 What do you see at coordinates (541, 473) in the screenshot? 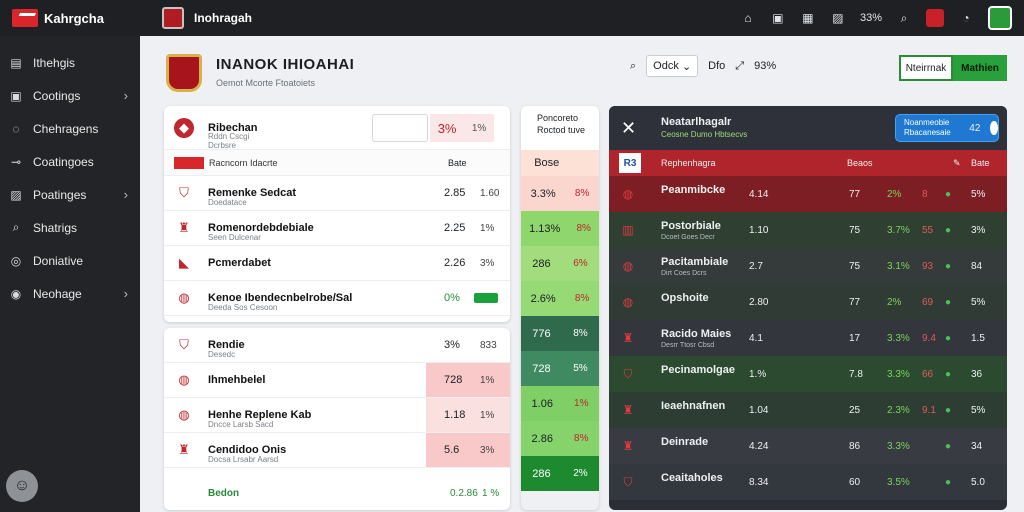
I see `heat-value: 286` at bounding box center [541, 473].